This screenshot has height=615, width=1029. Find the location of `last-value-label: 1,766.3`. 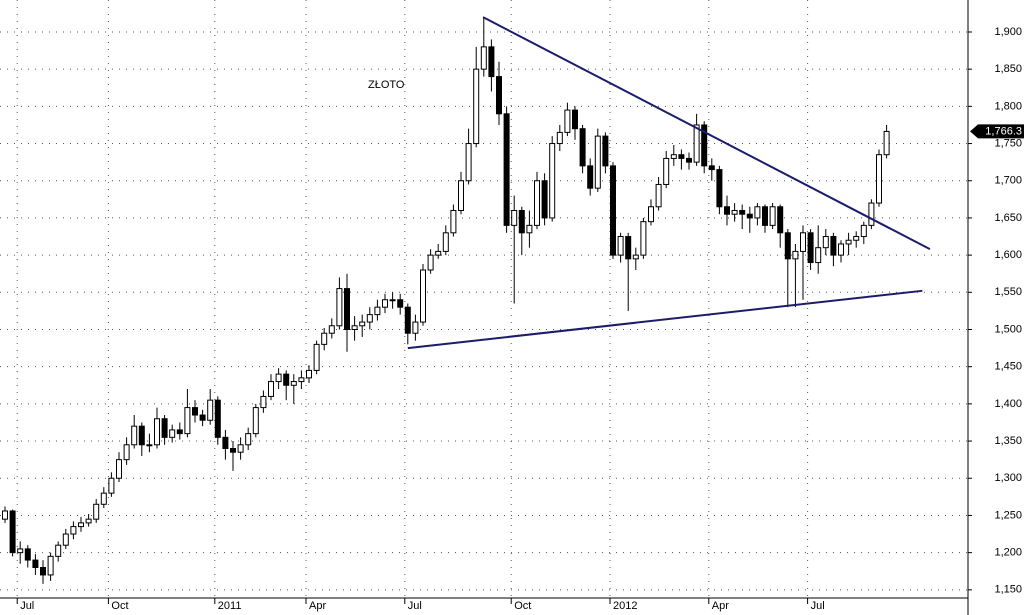

last-value-label: 1,766.3 is located at coordinates (1003, 131).